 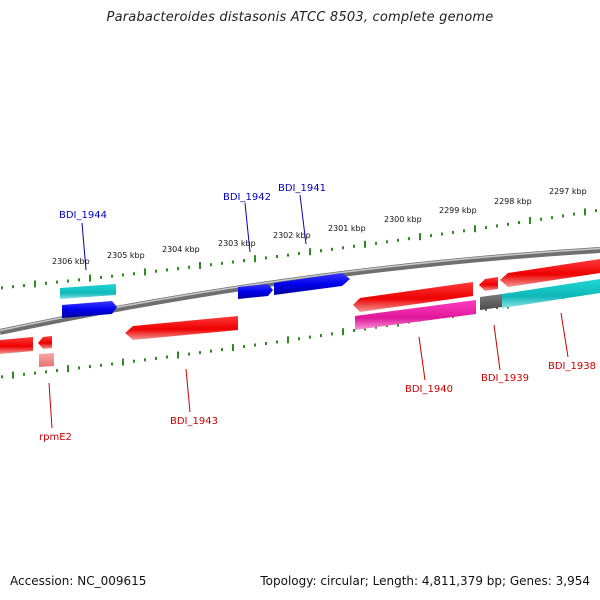 I want to click on gene-bdi-1938-reverse, so click(x=550, y=273).